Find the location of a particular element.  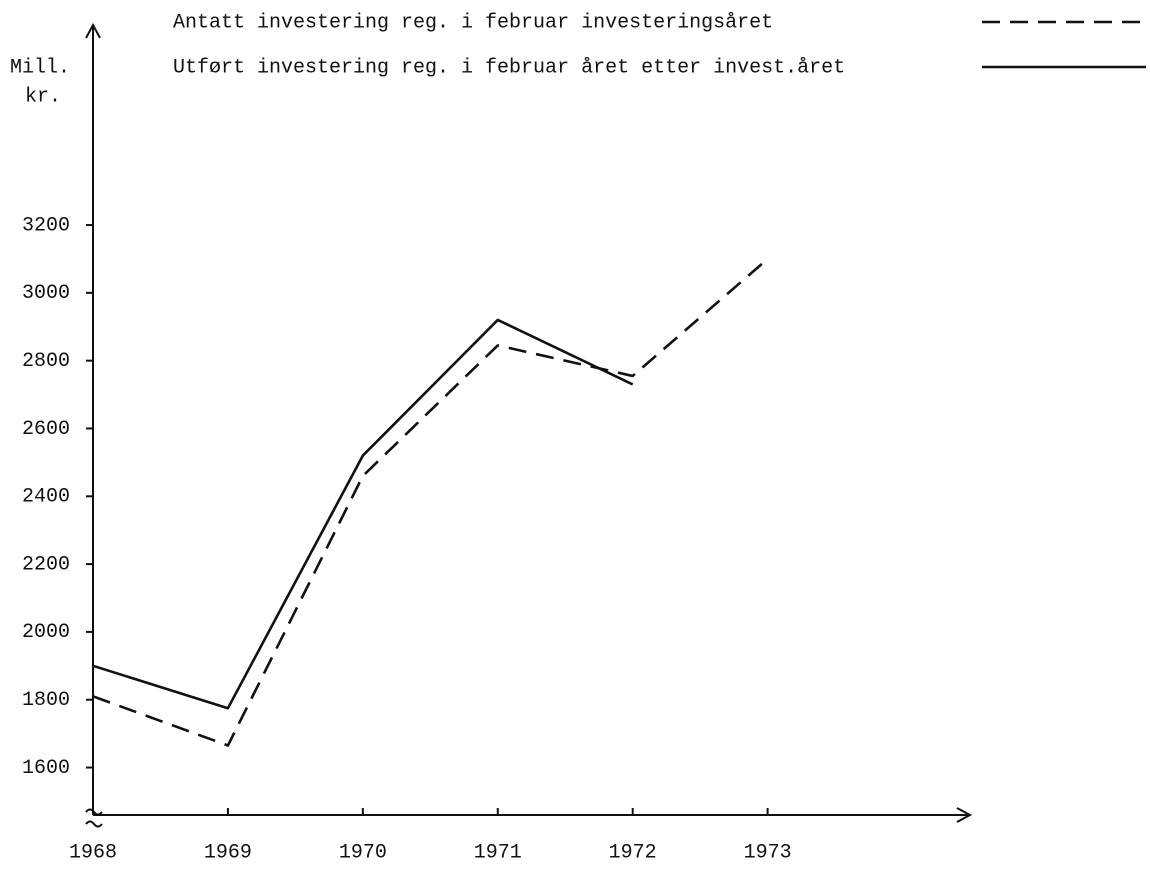

x-tick-label: 1970 is located at coordinates (363, 852).